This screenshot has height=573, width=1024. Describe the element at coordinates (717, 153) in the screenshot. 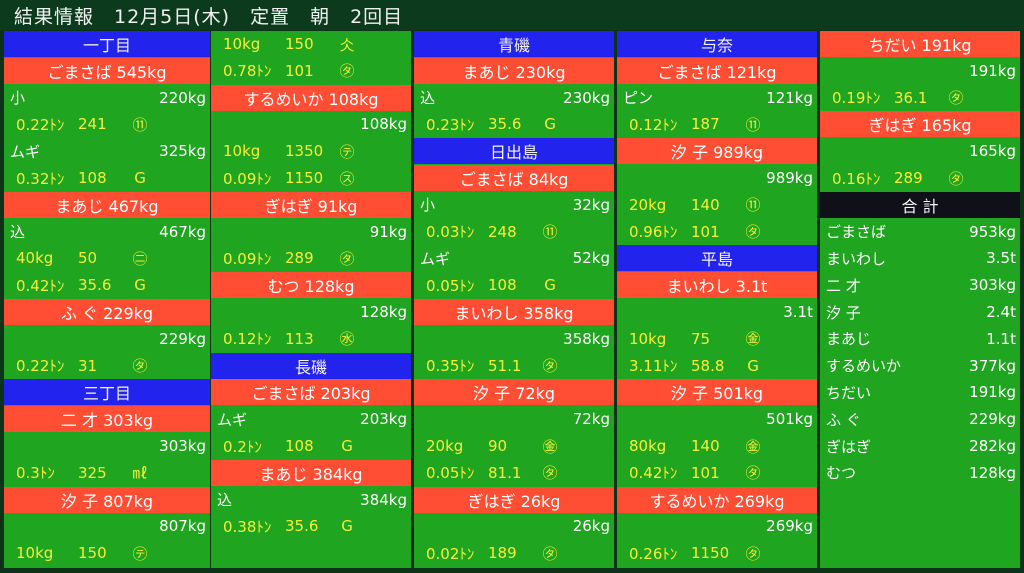

I see `fish-total: 汐 子 989kg` at that location.